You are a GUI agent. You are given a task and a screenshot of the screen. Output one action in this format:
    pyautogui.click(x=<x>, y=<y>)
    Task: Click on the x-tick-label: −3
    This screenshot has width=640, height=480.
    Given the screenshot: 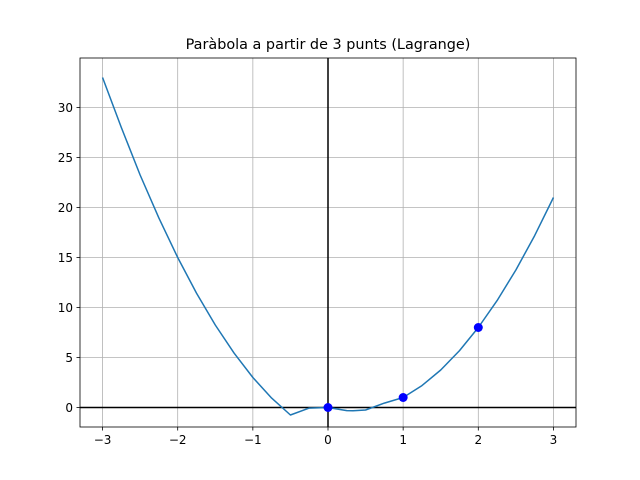 What is the action you would take?
    pyautogui.click(x=103, y=440)
    